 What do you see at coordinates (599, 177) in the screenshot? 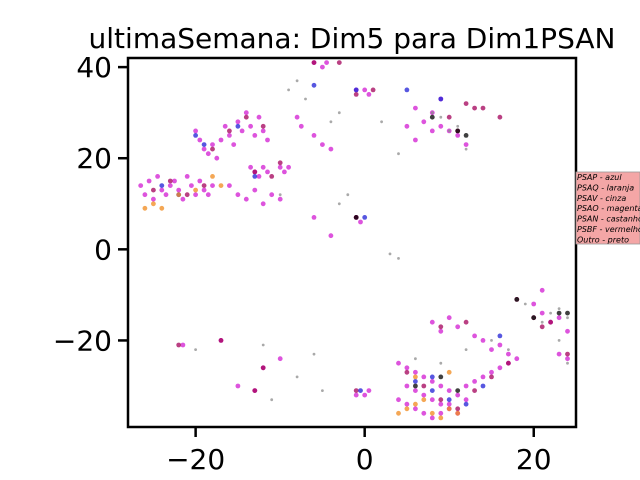
I see `legend-entry: PSAP - azul` at bounding box center [599, 177].